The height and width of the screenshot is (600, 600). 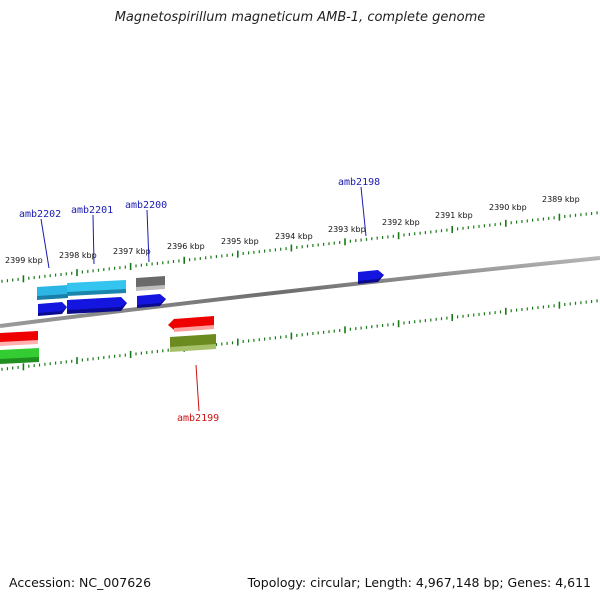 What do you see at coordinates (454, 215) in the screenshot?
I see `kbp-label: 2391 kbp` at bounding box center [454, 215].